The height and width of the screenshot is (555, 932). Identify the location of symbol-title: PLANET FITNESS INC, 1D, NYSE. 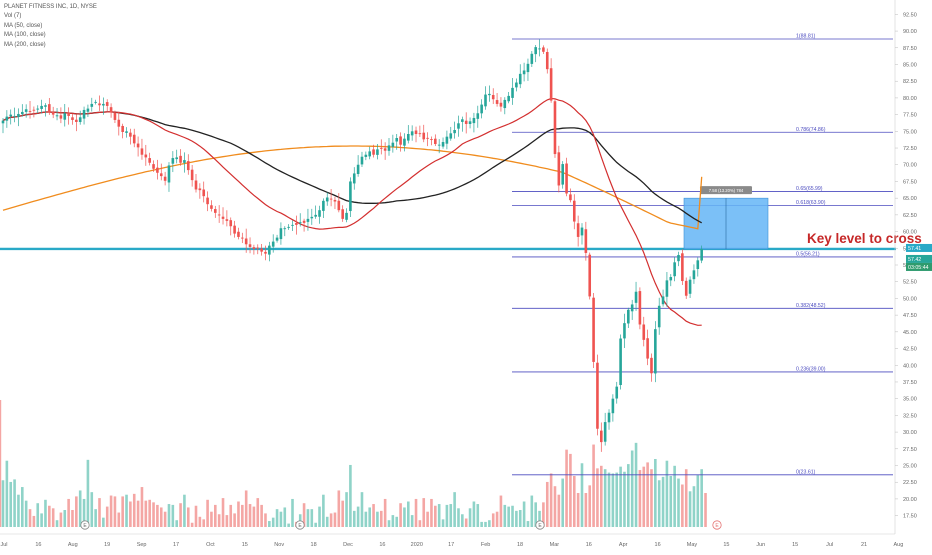
(50, 7).